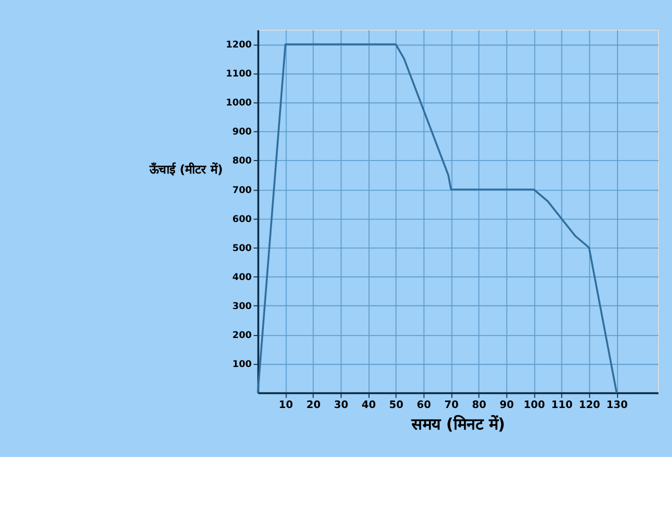 This screenshot has width=672, height=509. I want to click on x-tick-label: 20, so click(313, 406).